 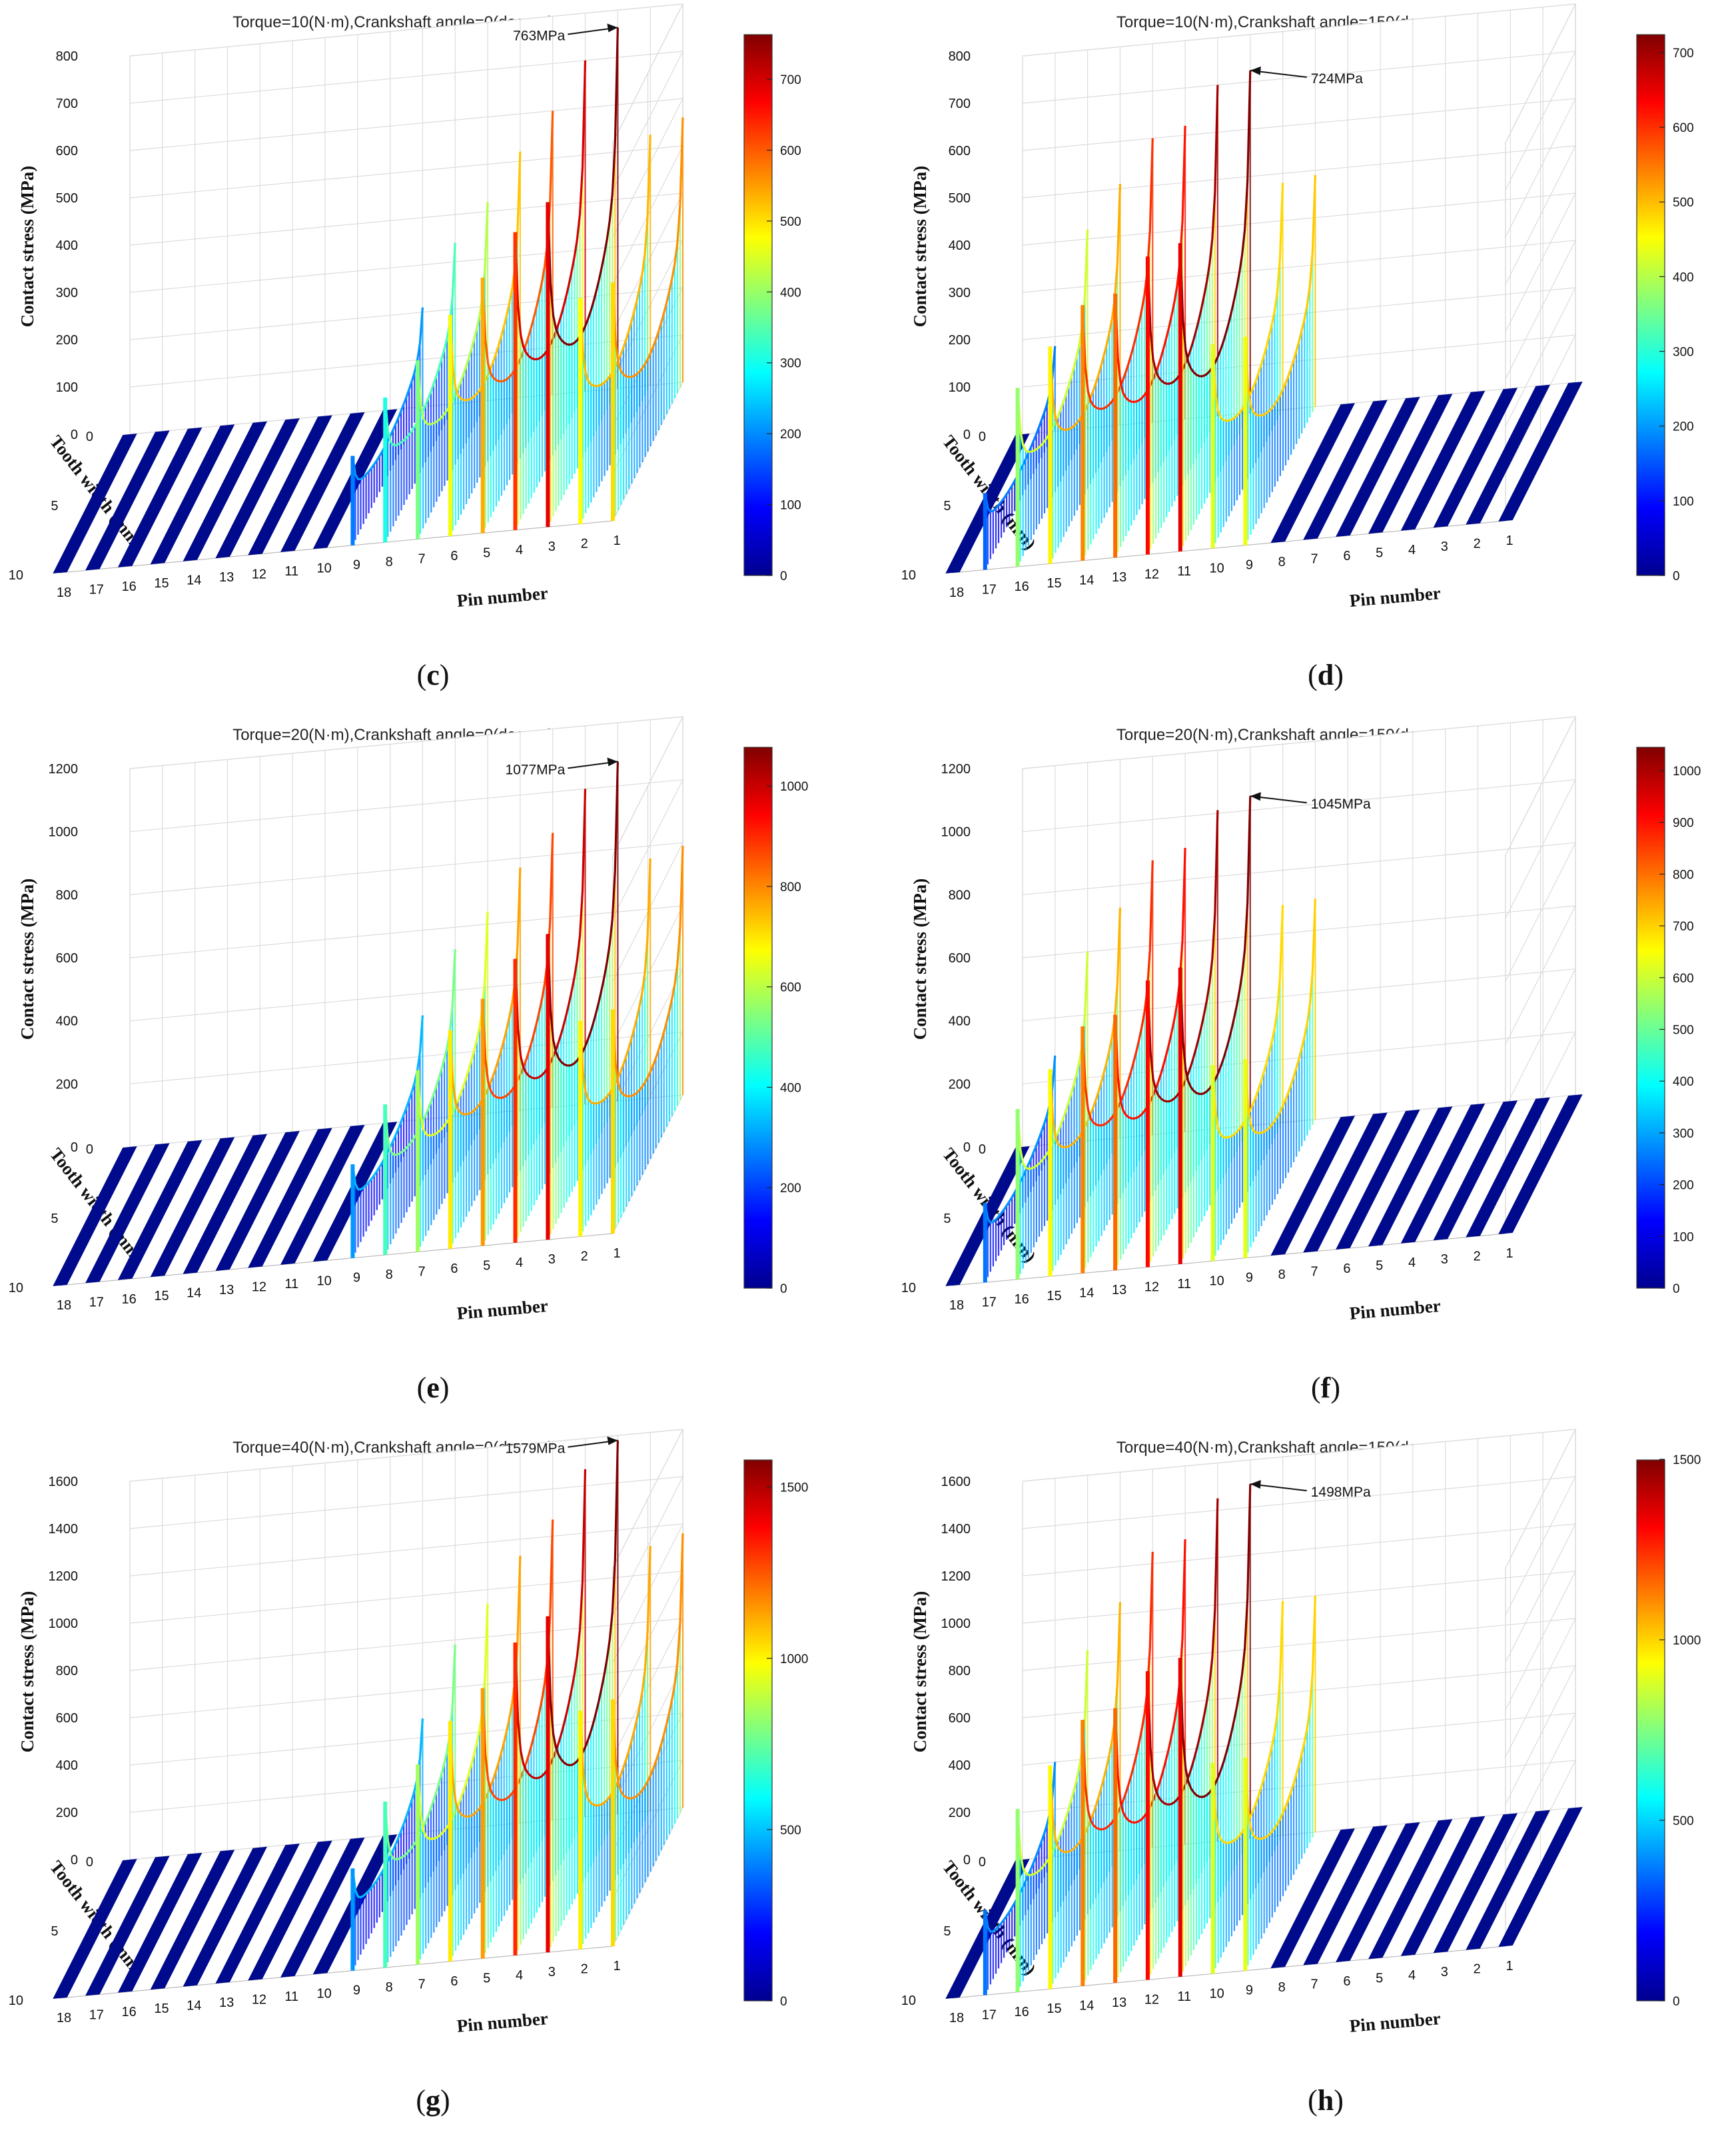 What do you see at coordinates (1395, 2022) in the screenshot?
I see `x-axis-label: Pin number` at bounding box center [1395, 2022].